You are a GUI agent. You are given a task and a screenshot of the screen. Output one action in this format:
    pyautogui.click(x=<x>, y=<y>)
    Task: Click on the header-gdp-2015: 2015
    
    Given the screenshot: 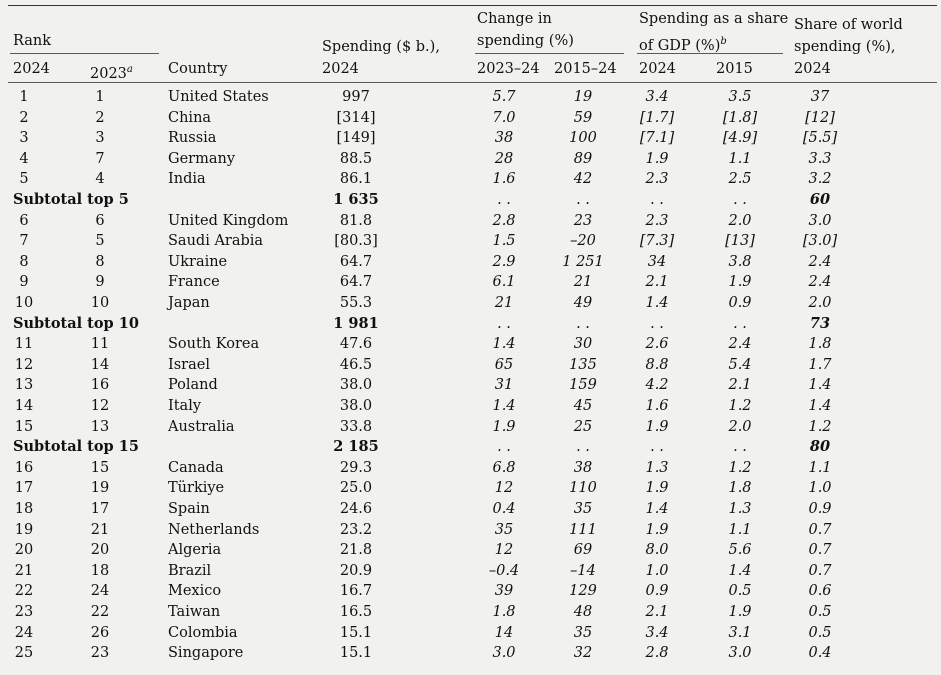 What is the action you would take?
    pyautogui.click(x=734, y=69)
    